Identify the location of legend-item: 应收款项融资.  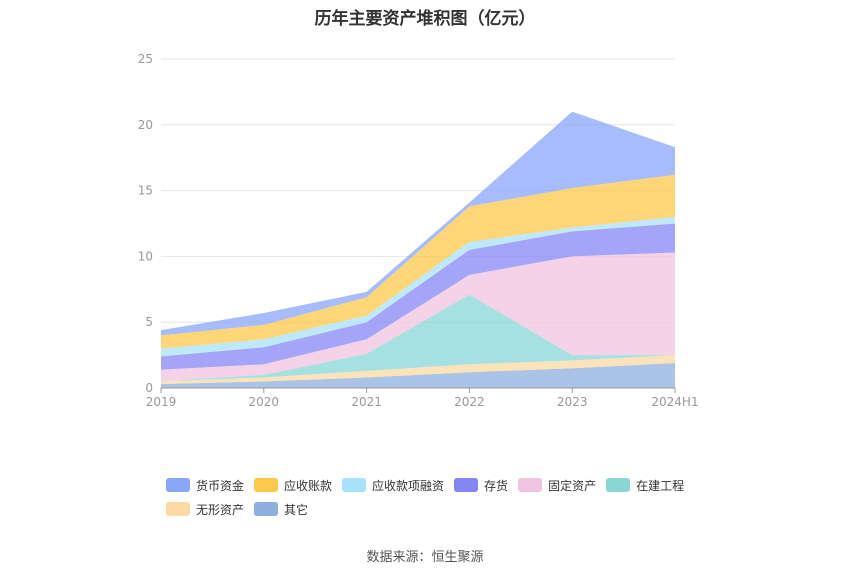
(393, 485).